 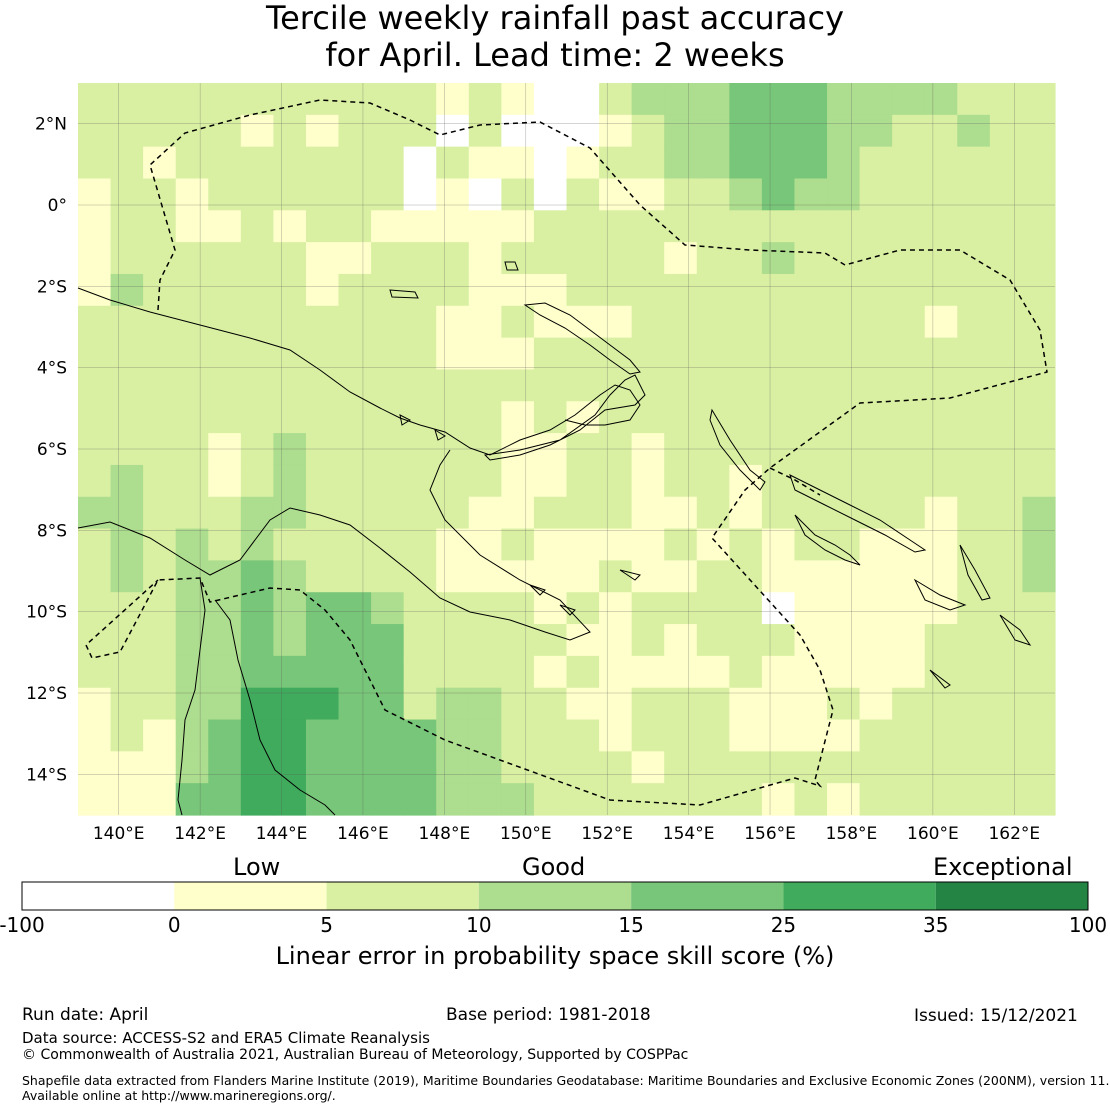 What do you see at coordinates (630, 925) in the screenshot?
I see `colorbar-tick-label: 15` at bounding box center [630, 925].